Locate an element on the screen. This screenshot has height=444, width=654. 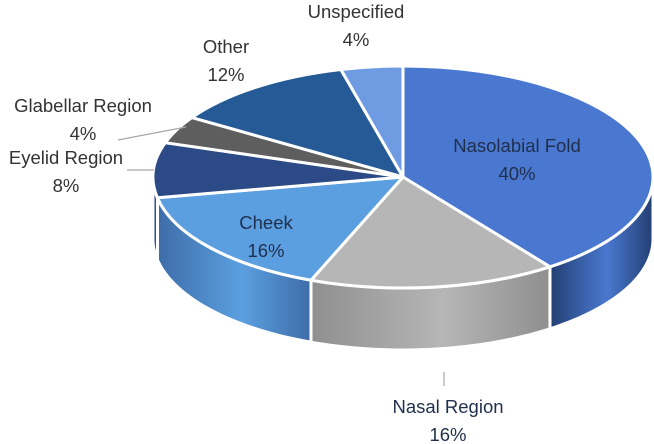
slice-other is located at coordinates (297, 123).